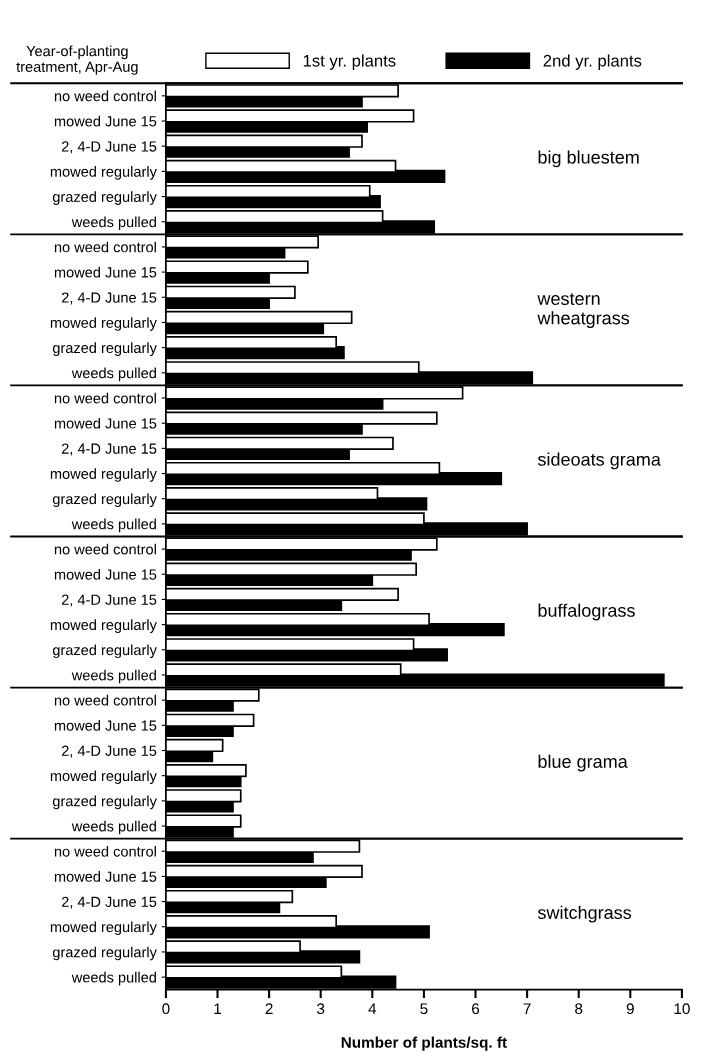 Image resolution: width=703 pixels, height=1054 pixels. Describe the element at coordinates (424, 1009) in the screenshot. I see `x-tick-label: 5` at that location.